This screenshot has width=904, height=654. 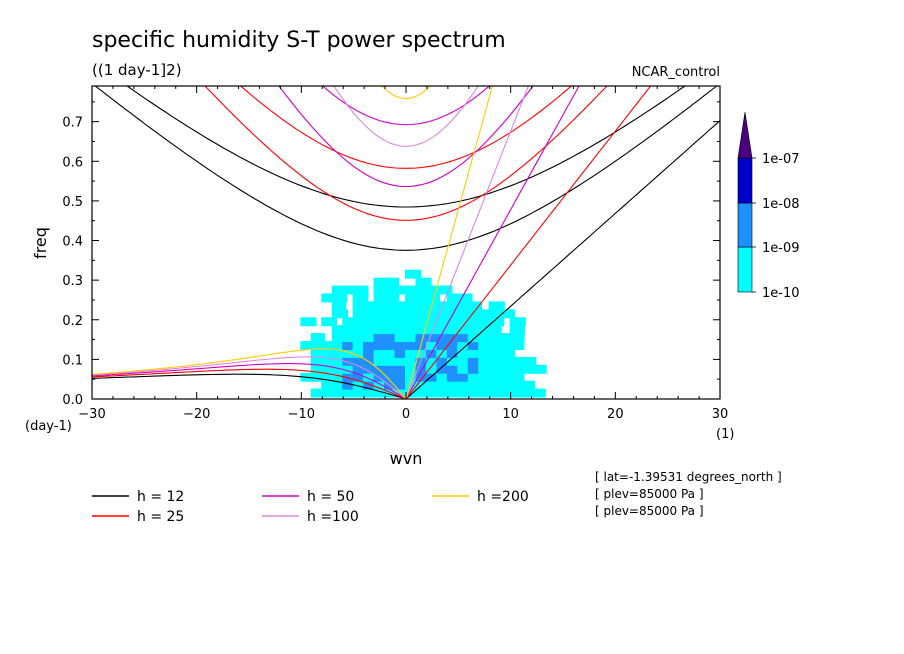 What do you see at coordinates (72, 202) in the screenshot?
I see `y-tick-label: 0.5` at bounding box center [72, 202].